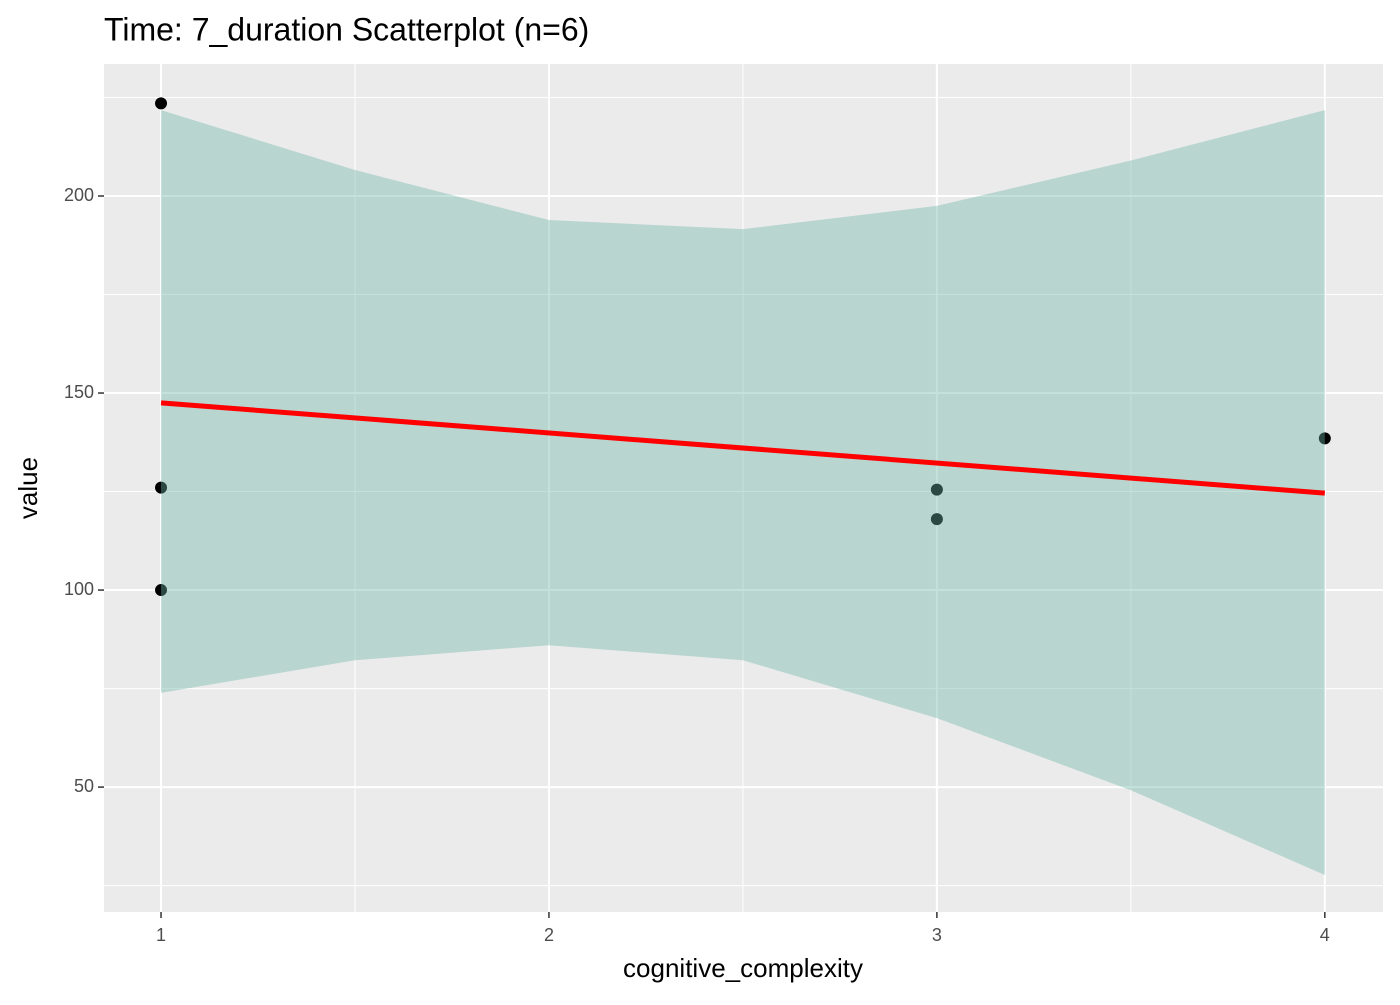 This screenshot has width=1400, height=1005. I want to click on chart-title: Time: 7_duration Scatterplot (n=6), so click(346, 29).